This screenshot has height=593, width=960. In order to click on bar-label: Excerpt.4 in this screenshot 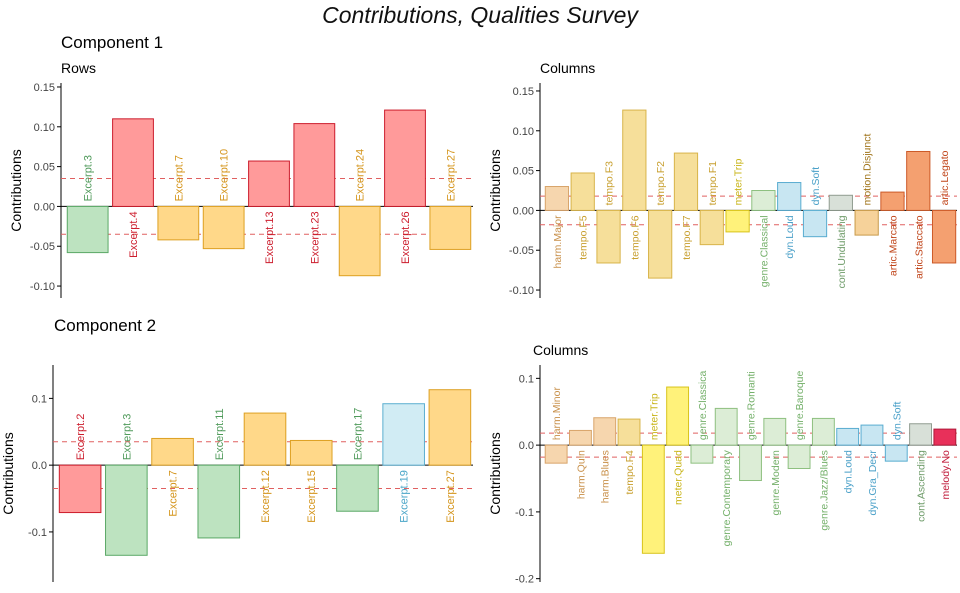, I will do `click(134, 234)`.